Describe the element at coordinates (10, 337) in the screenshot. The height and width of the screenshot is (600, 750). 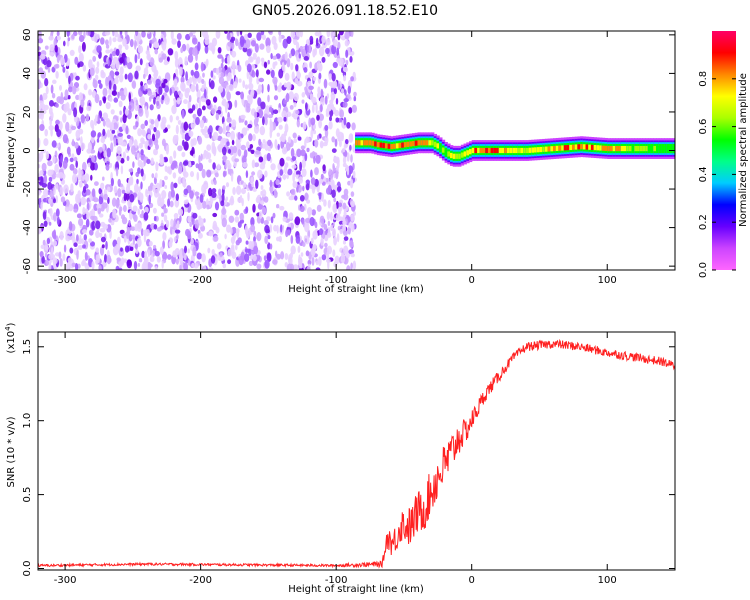
I see `snr-multiplier: (x104)` at that location.